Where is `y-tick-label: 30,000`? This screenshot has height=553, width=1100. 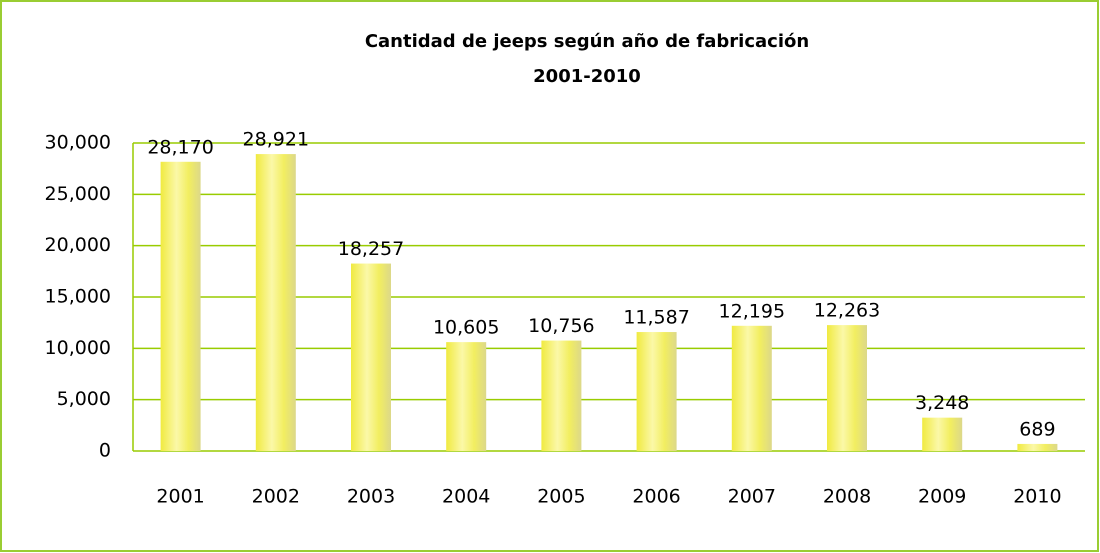 y-tick-label: 30,000 is located at coordinates (78, 143).